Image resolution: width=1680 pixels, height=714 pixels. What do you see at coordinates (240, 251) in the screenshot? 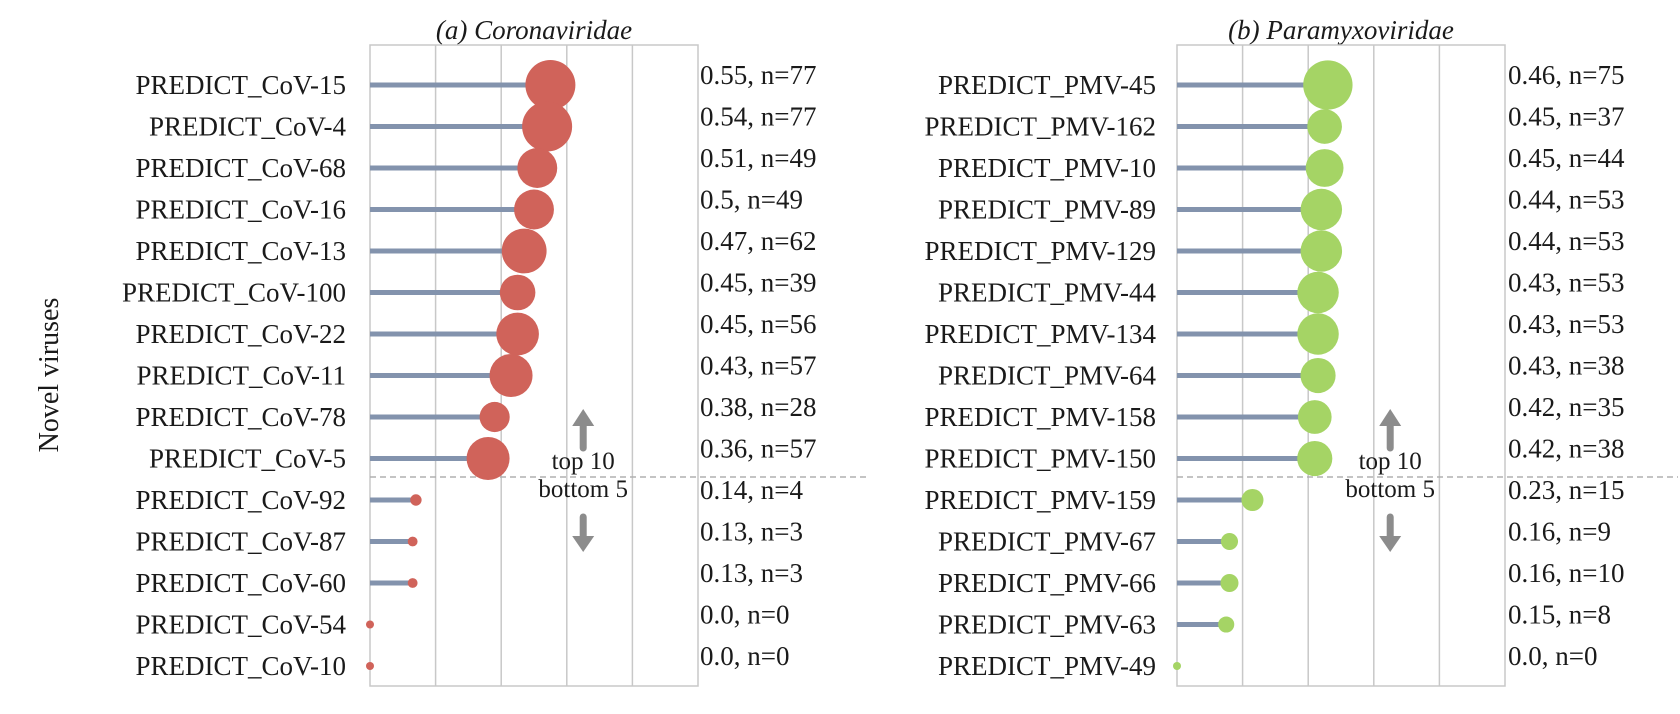
I see `category-label: PREDICT_CoV-13` at bounding box center [240, 251].